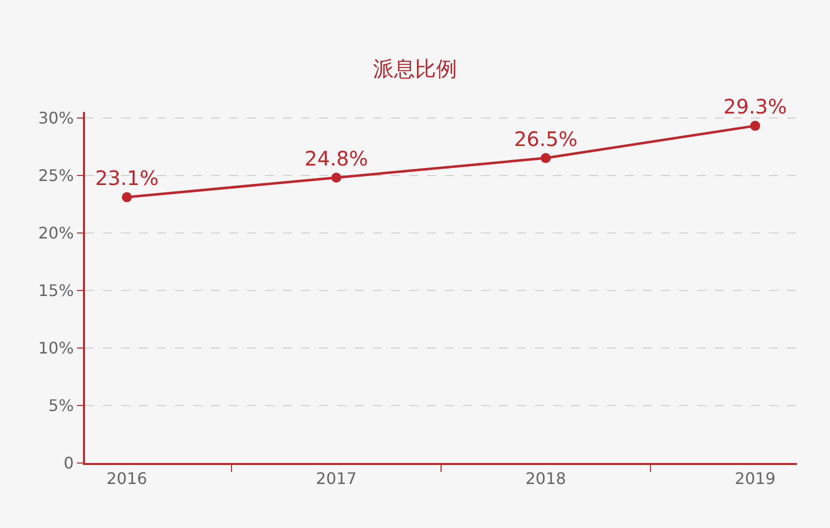 The width and height of the screenshot is (830, 528). I want to click on x-tick-label: 2017, so click(336, 478).